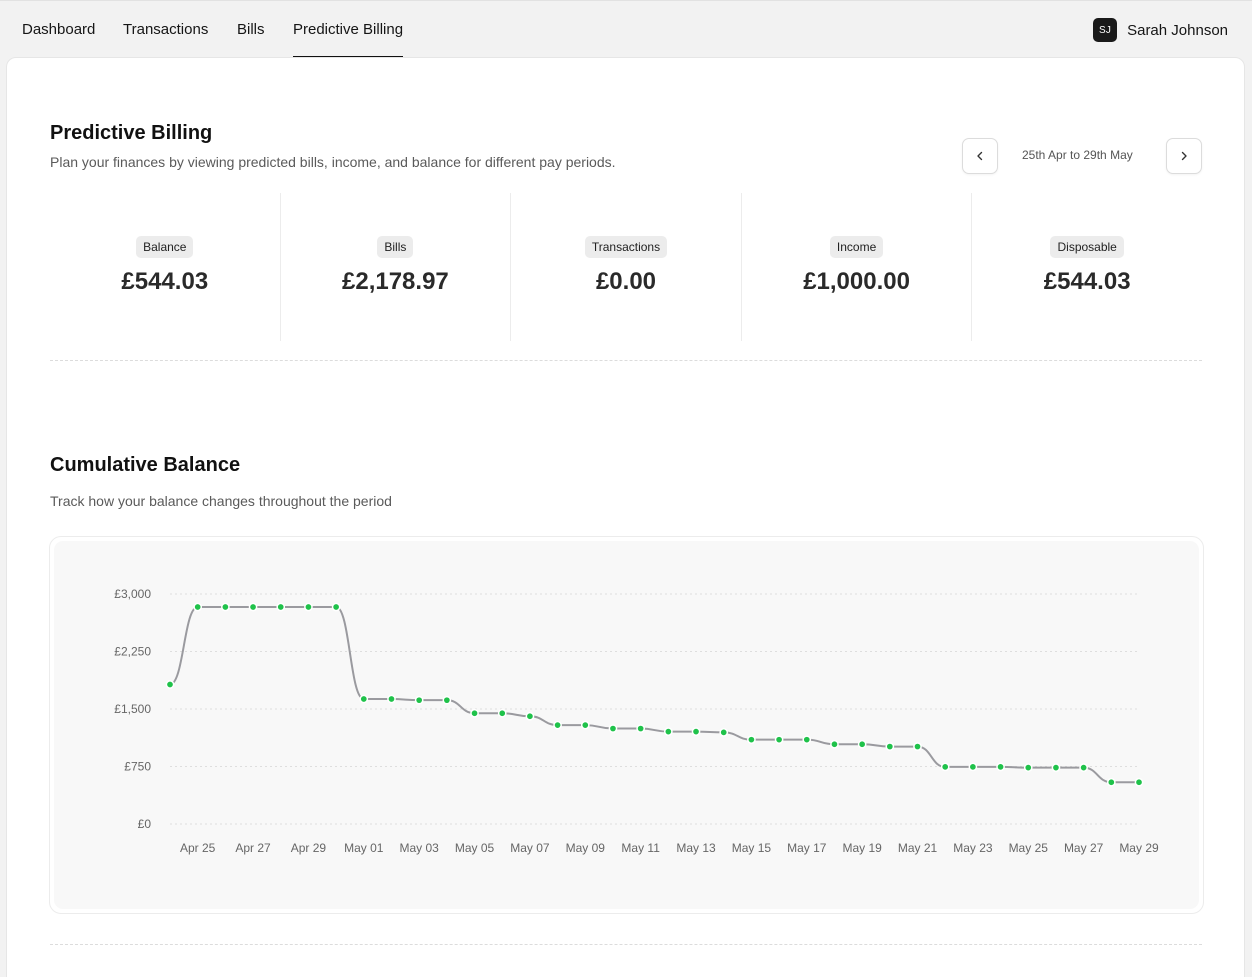  I want to click on y-tick-label: £0, so click(145, 824).